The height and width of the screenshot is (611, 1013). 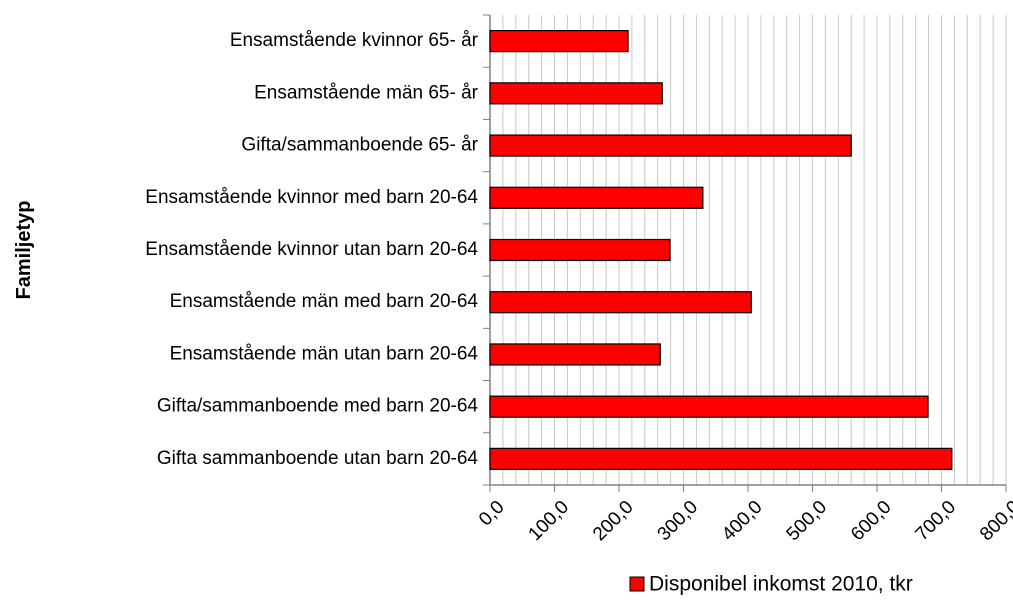 What do you see at coordinates (742, 521) in the screenshot?
I see `x-tick-label: 400,0` at bounding box center [742, 521].